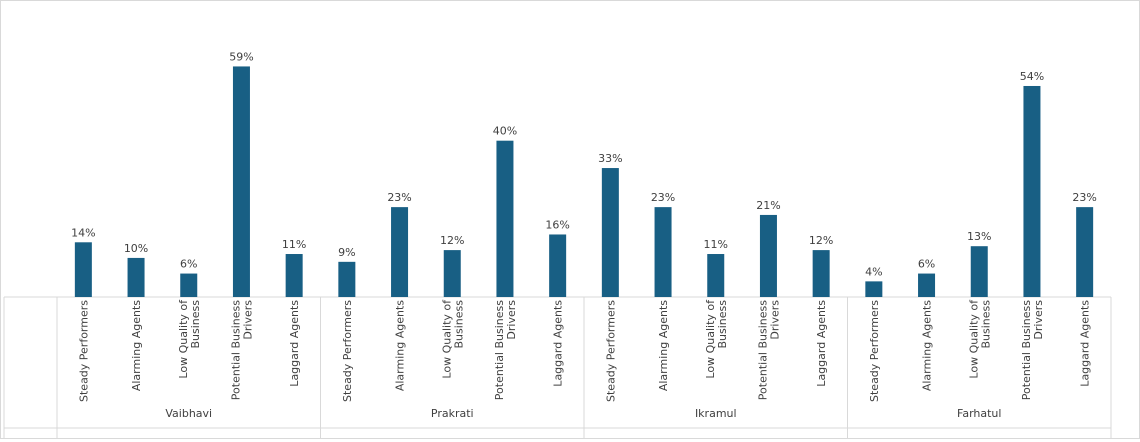  What do you see at coordinates (188, 413) in the screenshot?
I see `group-label: Vaibhavi` at bounding box center [188, 413].